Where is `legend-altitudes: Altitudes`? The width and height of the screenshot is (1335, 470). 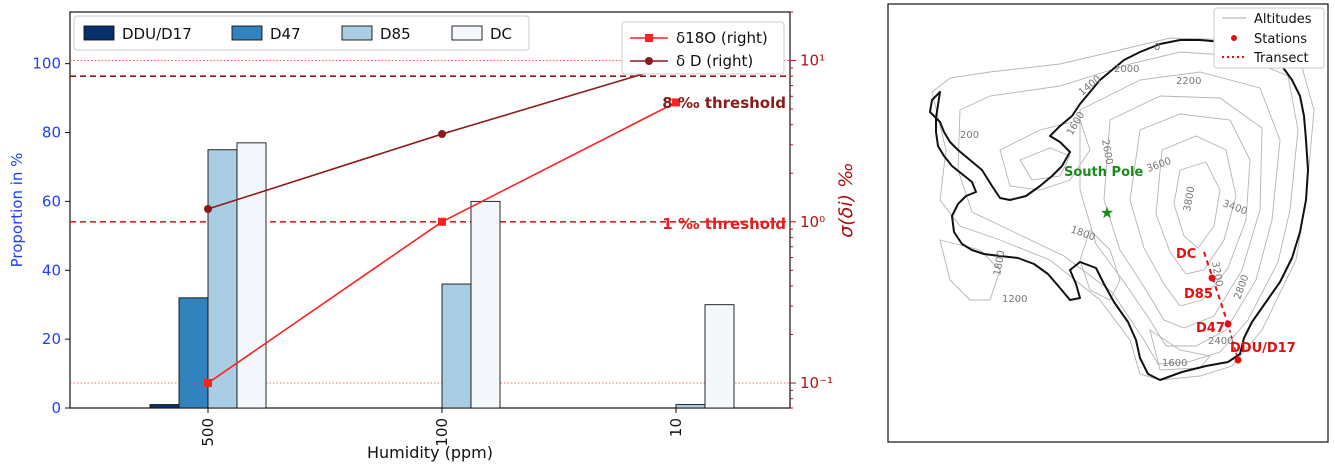 legend-altitudes: Altitudes is located at coordinates (1283, 19).